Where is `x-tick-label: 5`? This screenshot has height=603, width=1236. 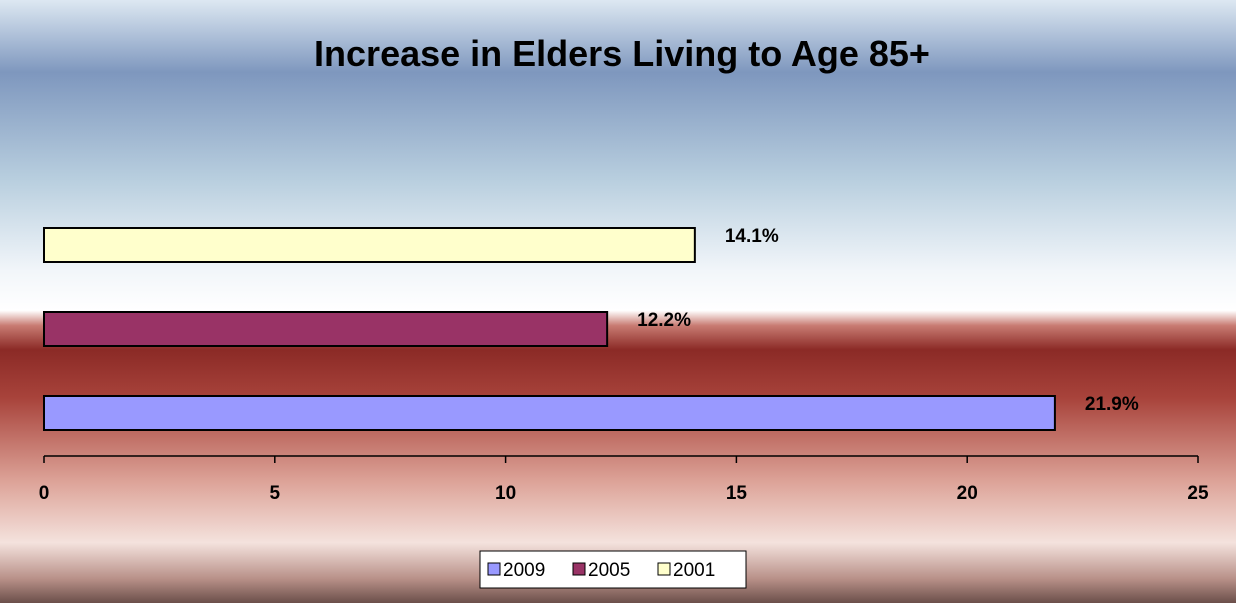 x-tick-label: 5 is located at coordinates (275, 493).